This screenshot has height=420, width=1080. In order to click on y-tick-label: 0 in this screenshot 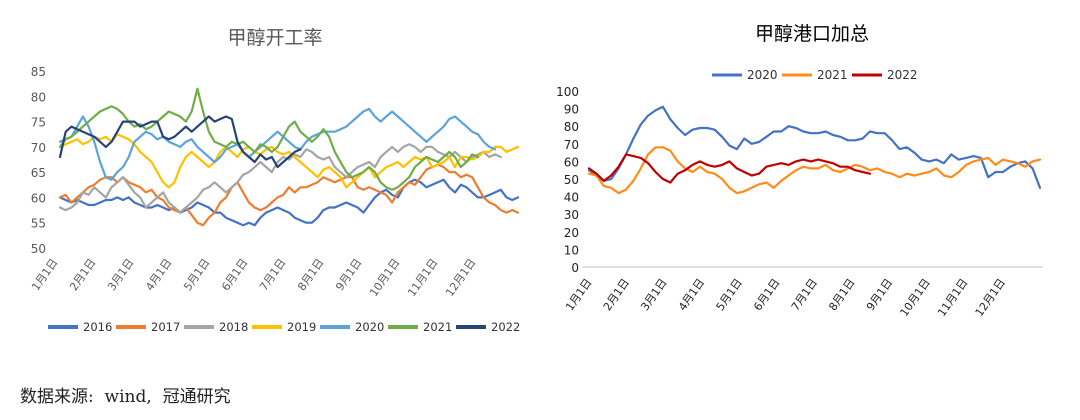, I will do `click(575, 268)`.